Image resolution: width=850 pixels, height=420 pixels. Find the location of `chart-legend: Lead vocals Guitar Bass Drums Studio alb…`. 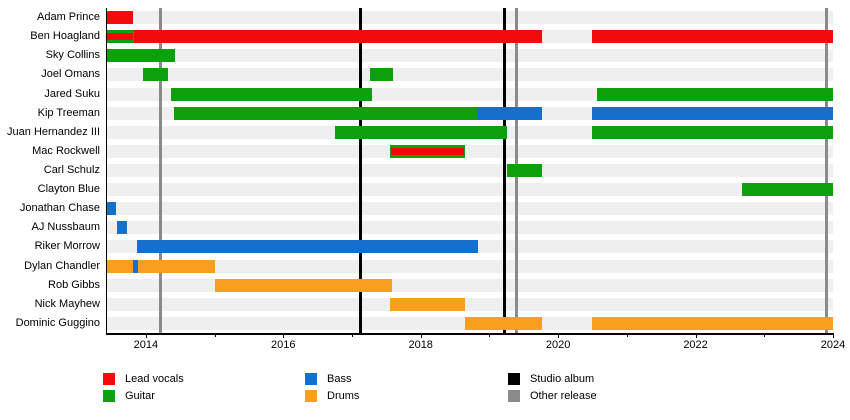

chart-legend: Lead vocals Guitar Bass Drums Studio alb… is located at coordinates (425, 390).